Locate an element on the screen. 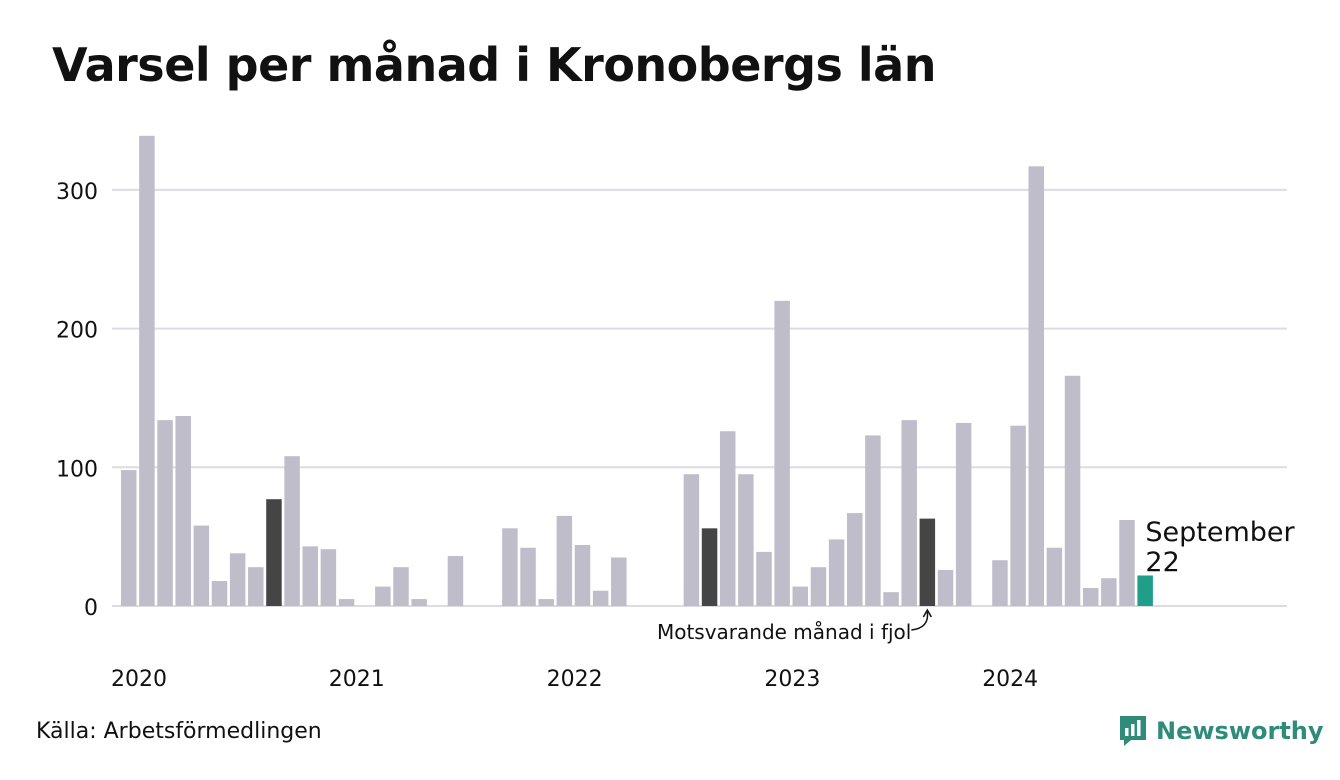 The width and height of the screenshot is (1340, 780). x-tick-label: 2022 is located at coordinates (575, 679).